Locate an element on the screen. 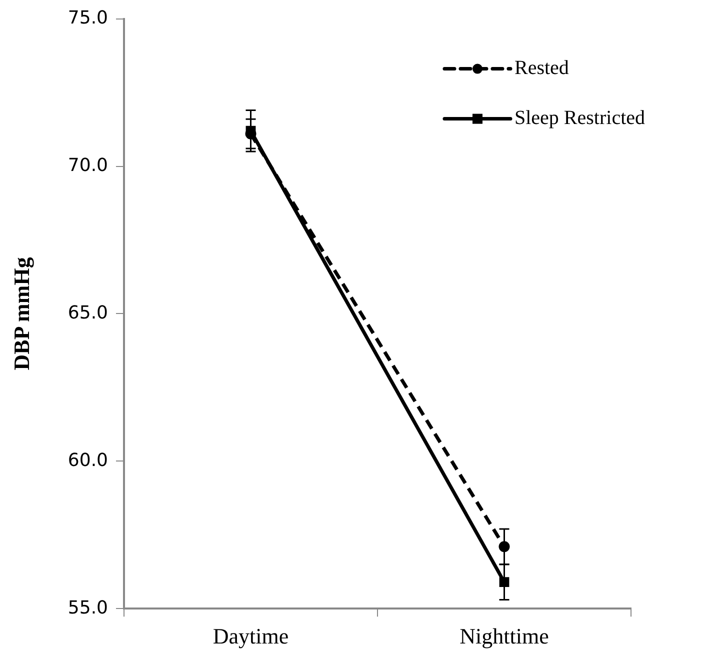  x-tick-label: Nighttime is located at coordinates (504, 636).